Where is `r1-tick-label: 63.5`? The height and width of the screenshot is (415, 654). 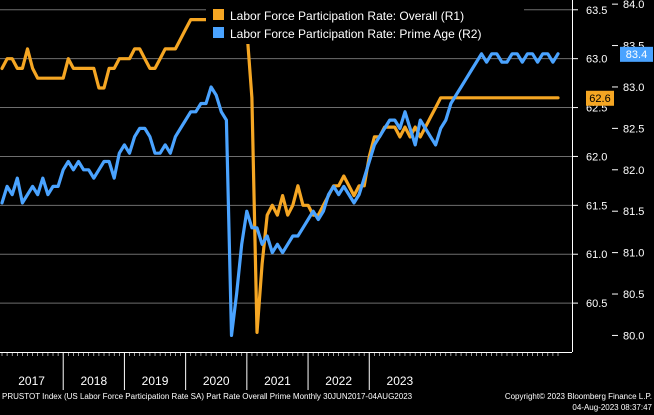
r1-tick-label: 63.5 is located at coordinates (596, 11).